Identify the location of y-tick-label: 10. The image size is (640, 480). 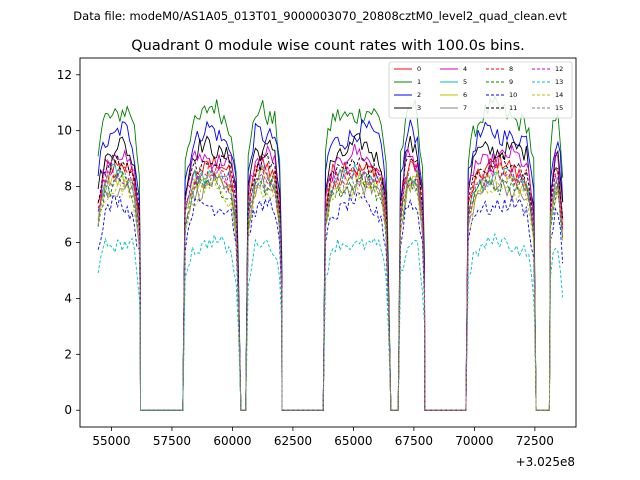
(64, 131).